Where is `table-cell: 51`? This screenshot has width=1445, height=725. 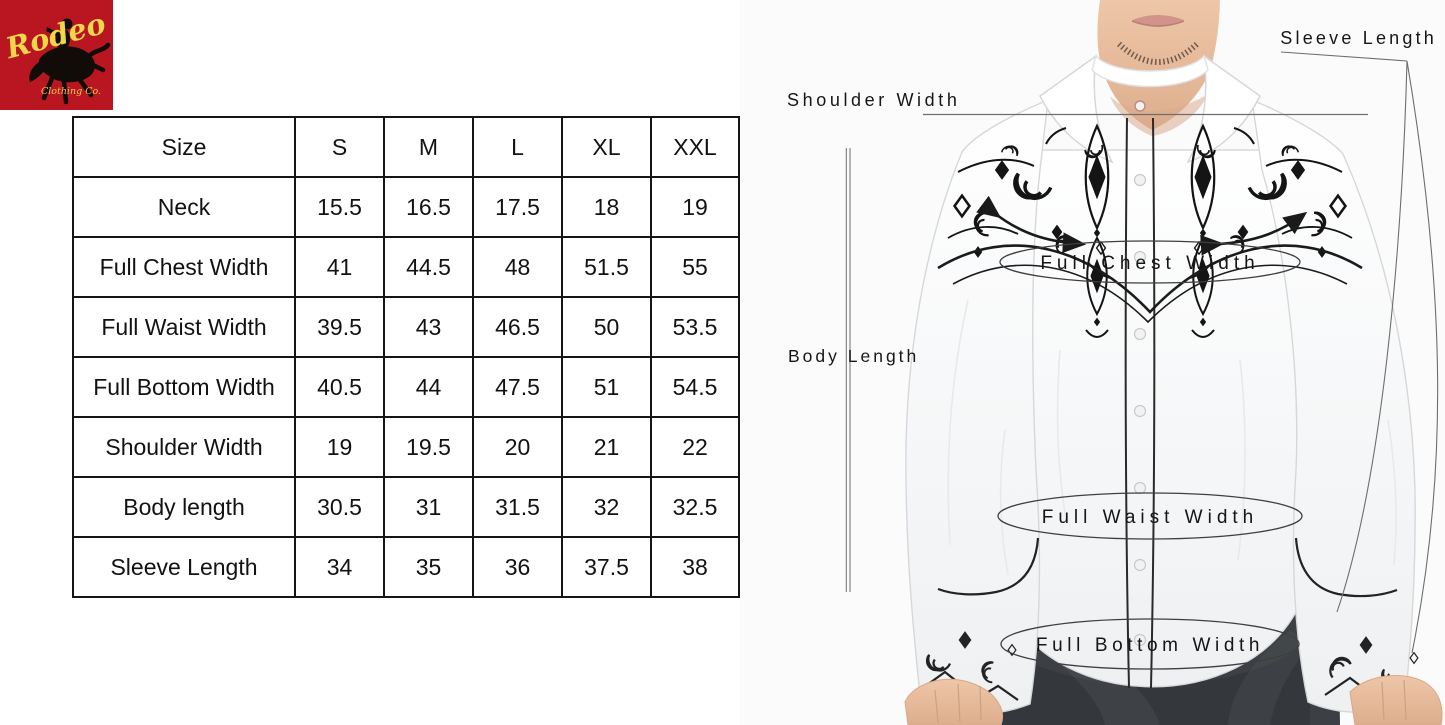
table-cell: 51 is located at coordinates (606, 387).